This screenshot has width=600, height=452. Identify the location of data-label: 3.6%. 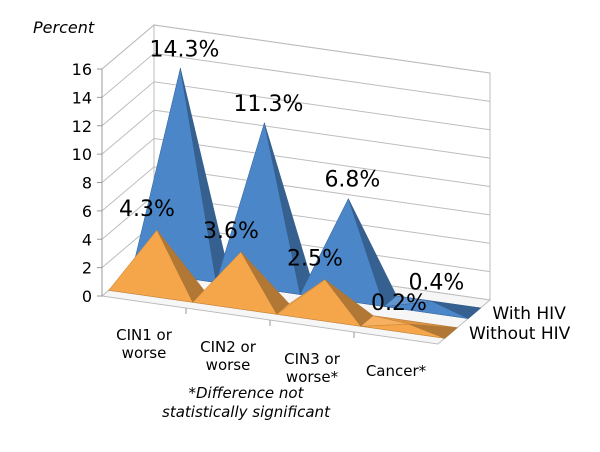
(231, 231).